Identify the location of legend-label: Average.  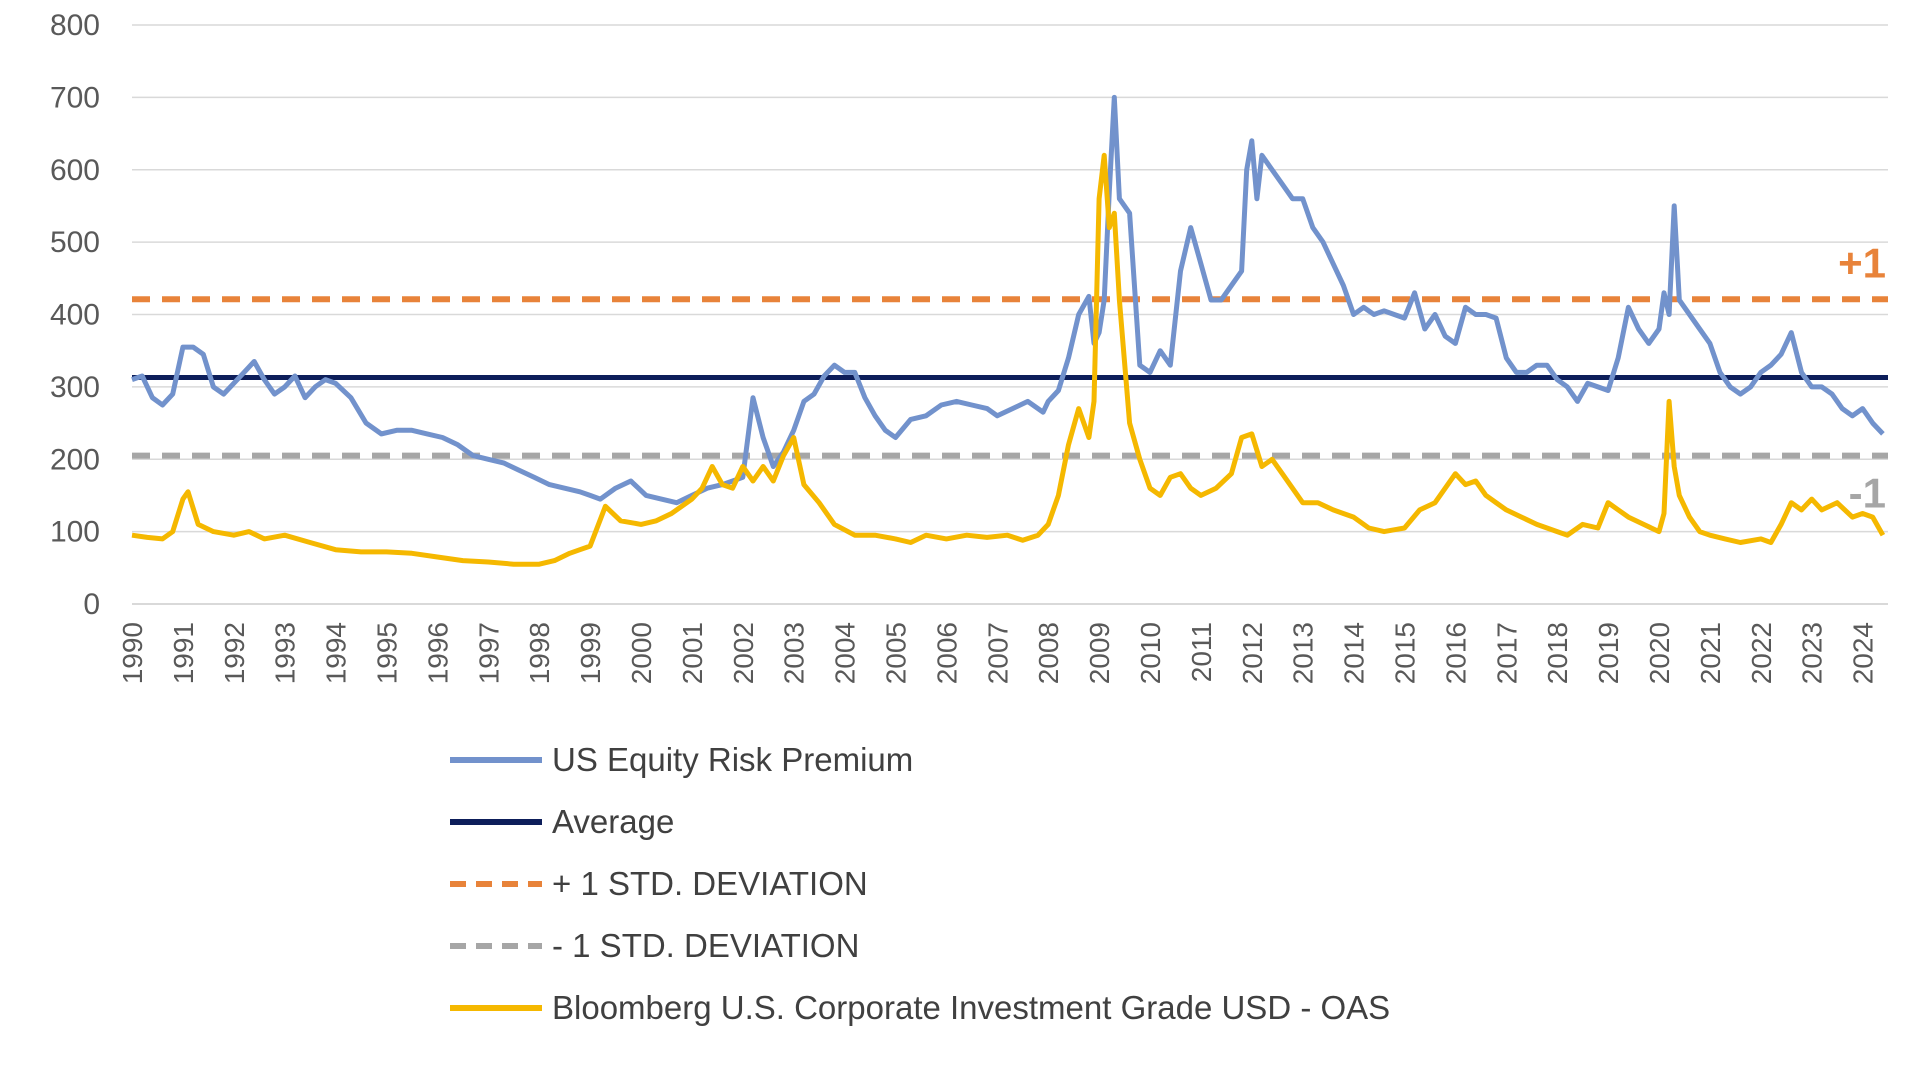
(613, 821).